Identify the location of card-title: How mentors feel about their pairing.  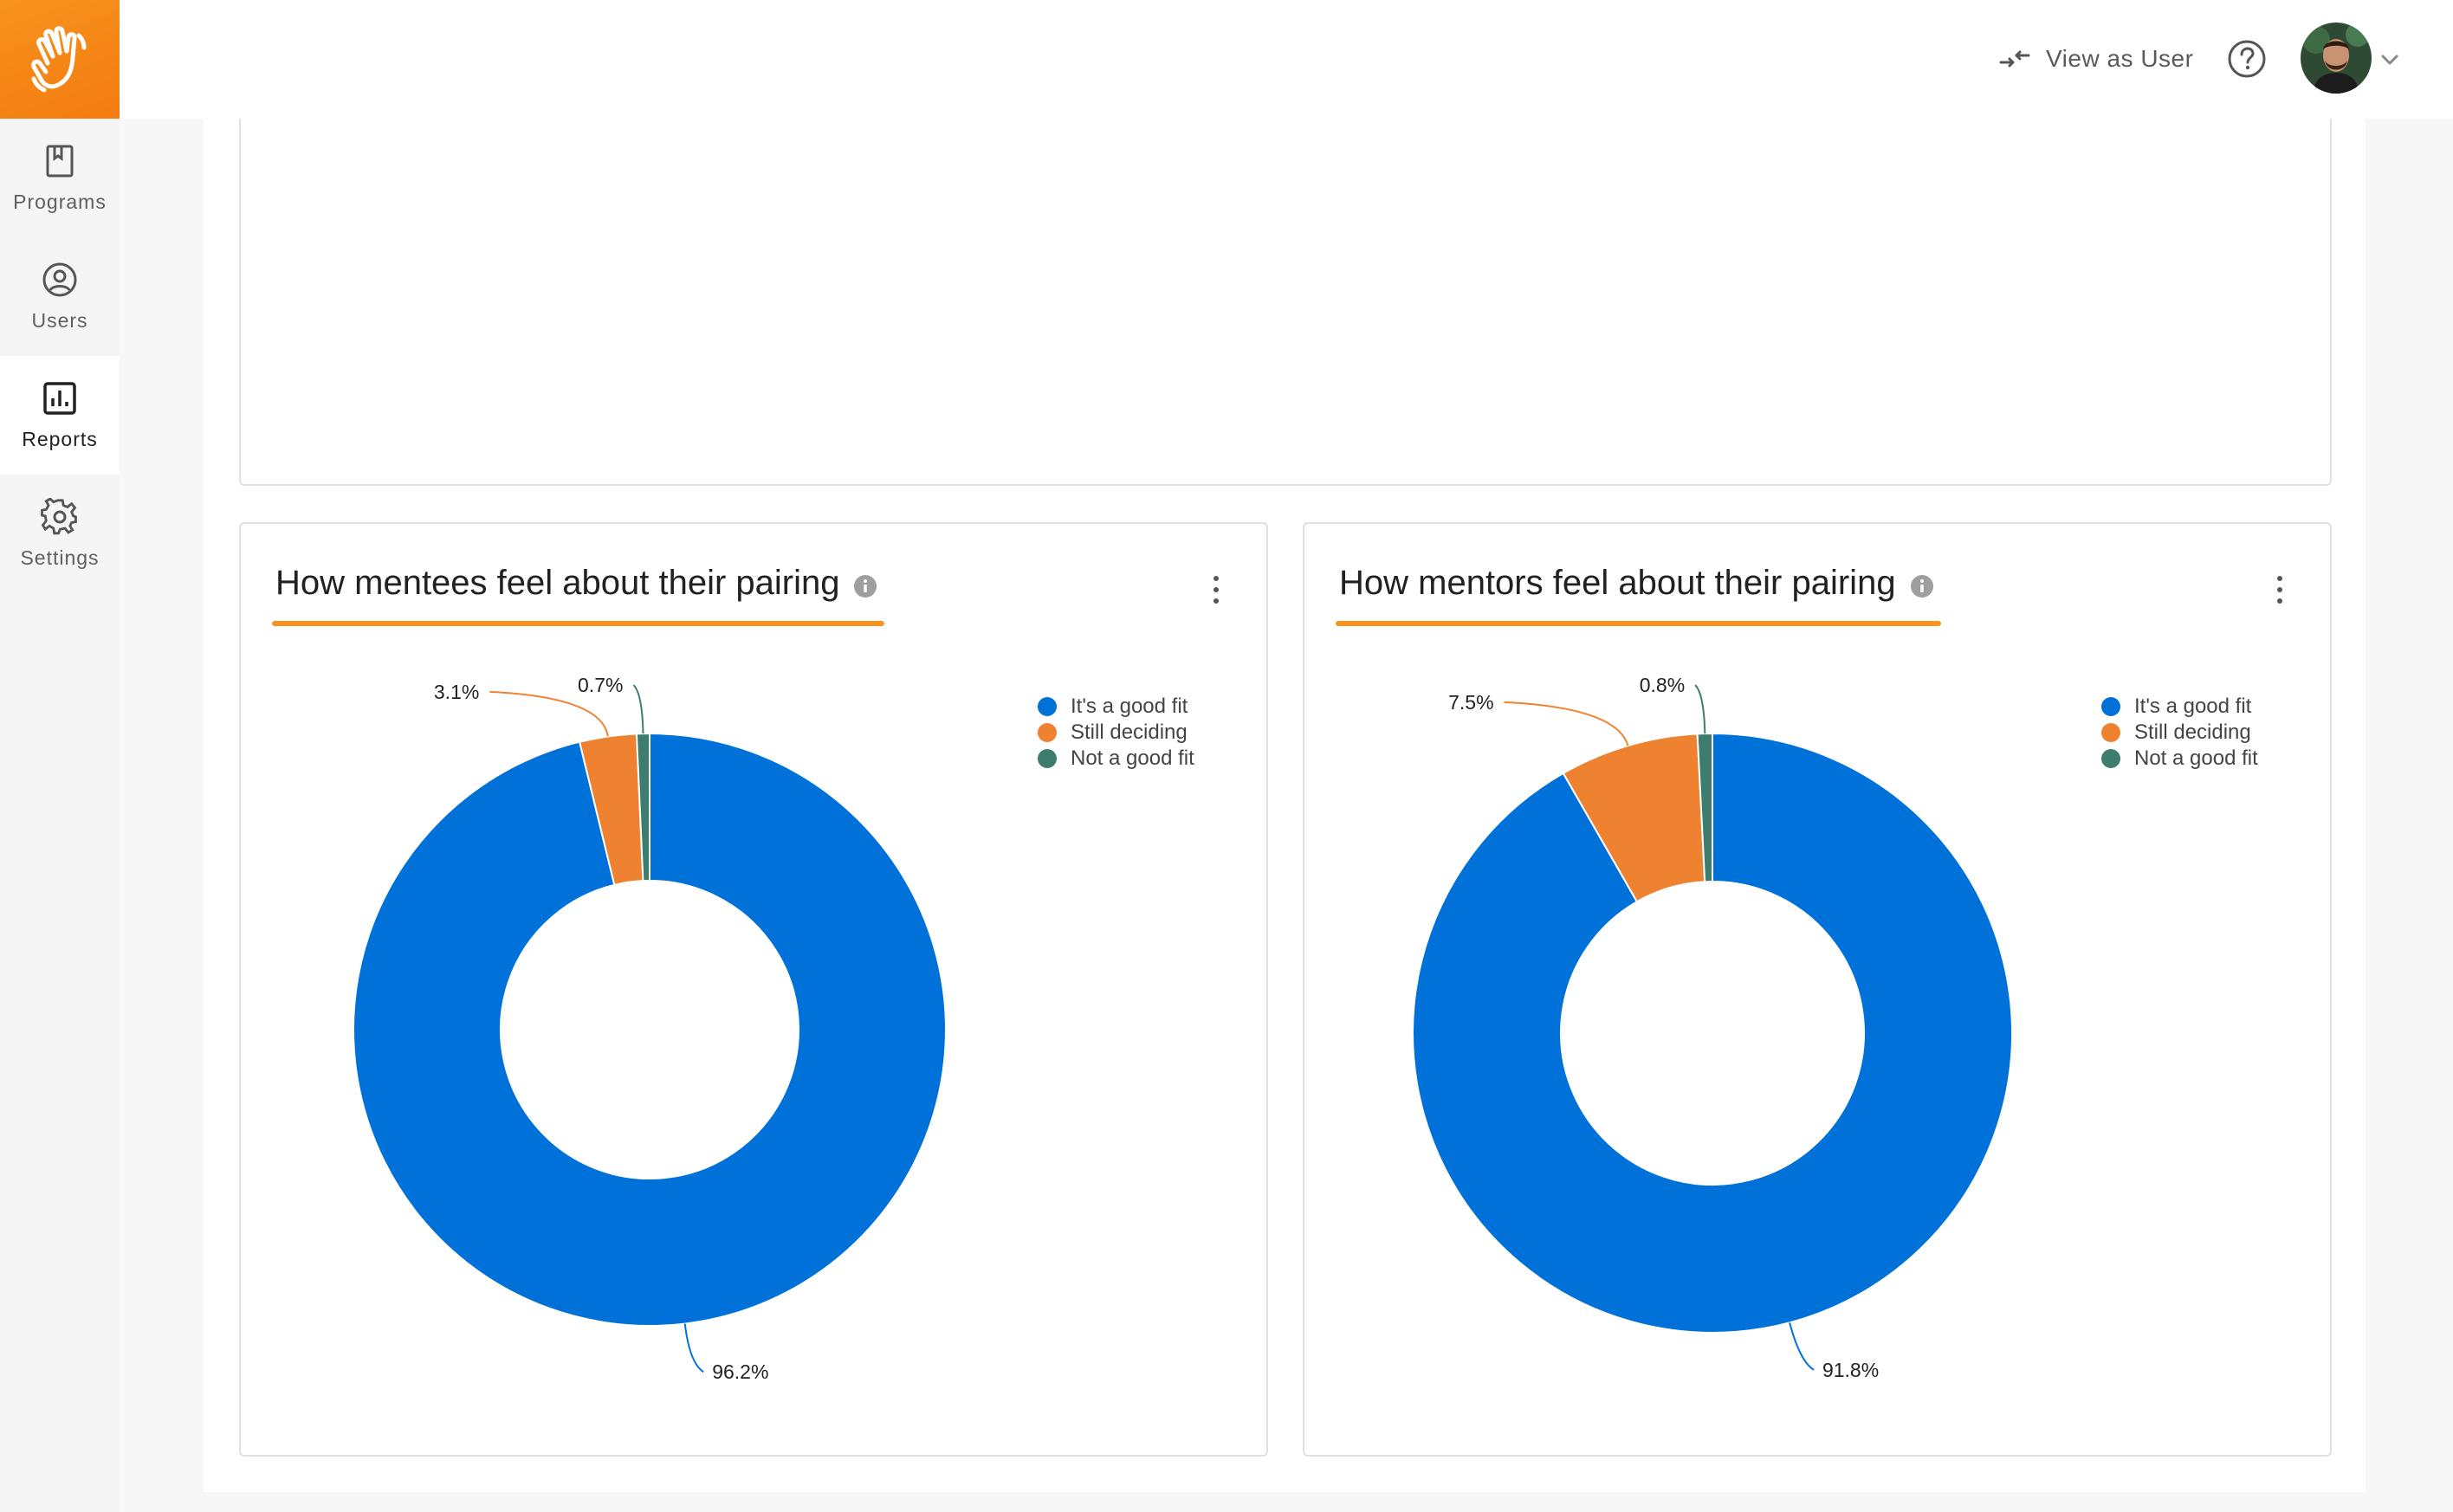
(1617, 583).